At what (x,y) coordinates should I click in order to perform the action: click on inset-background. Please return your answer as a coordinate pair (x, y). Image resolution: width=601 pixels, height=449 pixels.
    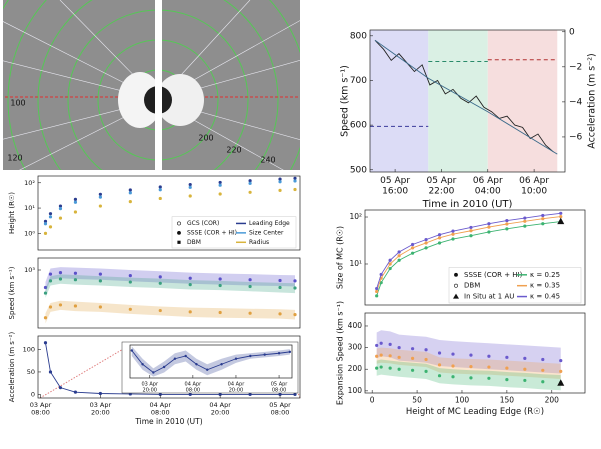
    Looking at the image, I should click on (210, 367).